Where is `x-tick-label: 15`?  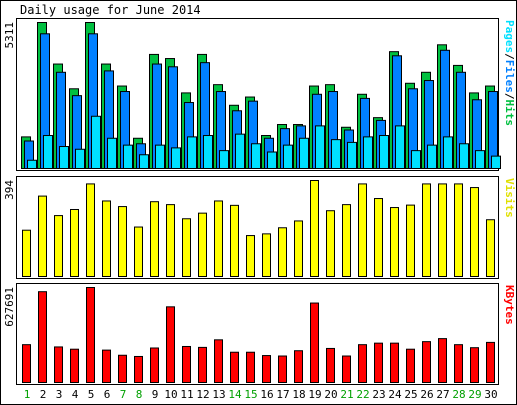
x-tick-label: 15 is located at coordinates (250, 394).